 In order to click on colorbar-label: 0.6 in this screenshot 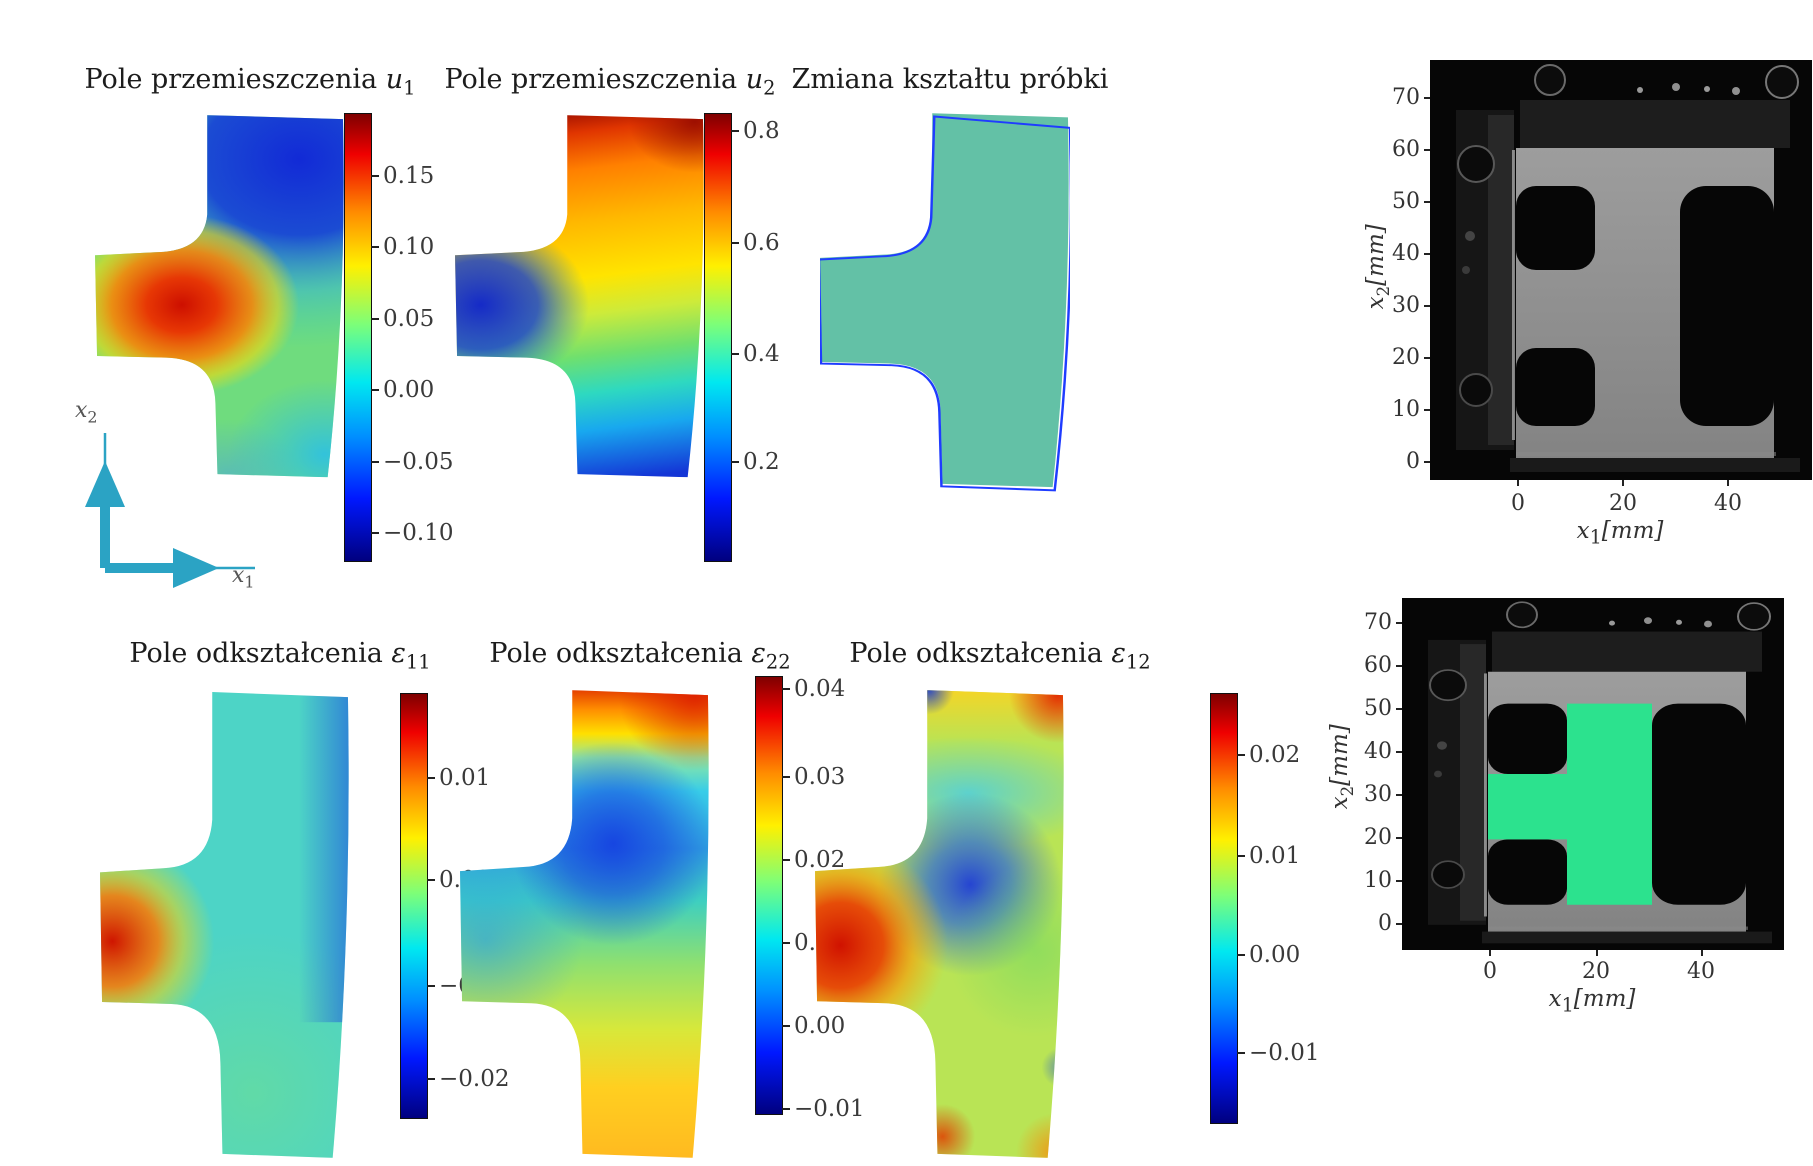, I will do `click(761, 243)`.